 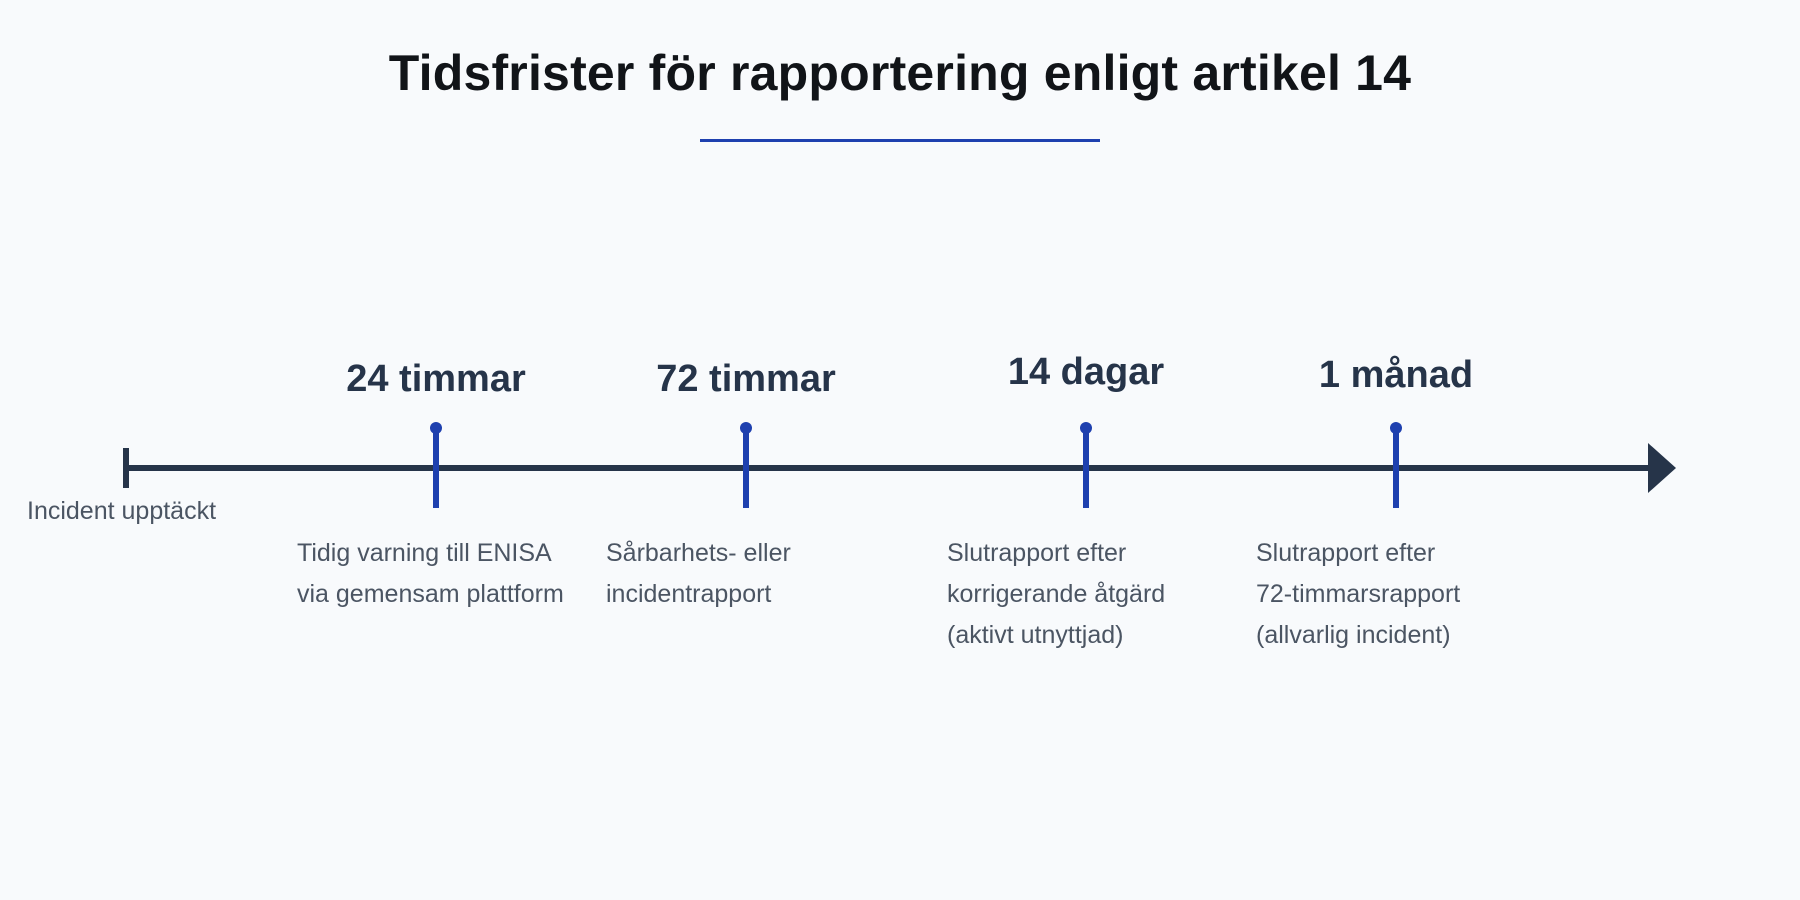 I want to click on description-line: 72-timmarsrapport, so click(x=1358, y=594).